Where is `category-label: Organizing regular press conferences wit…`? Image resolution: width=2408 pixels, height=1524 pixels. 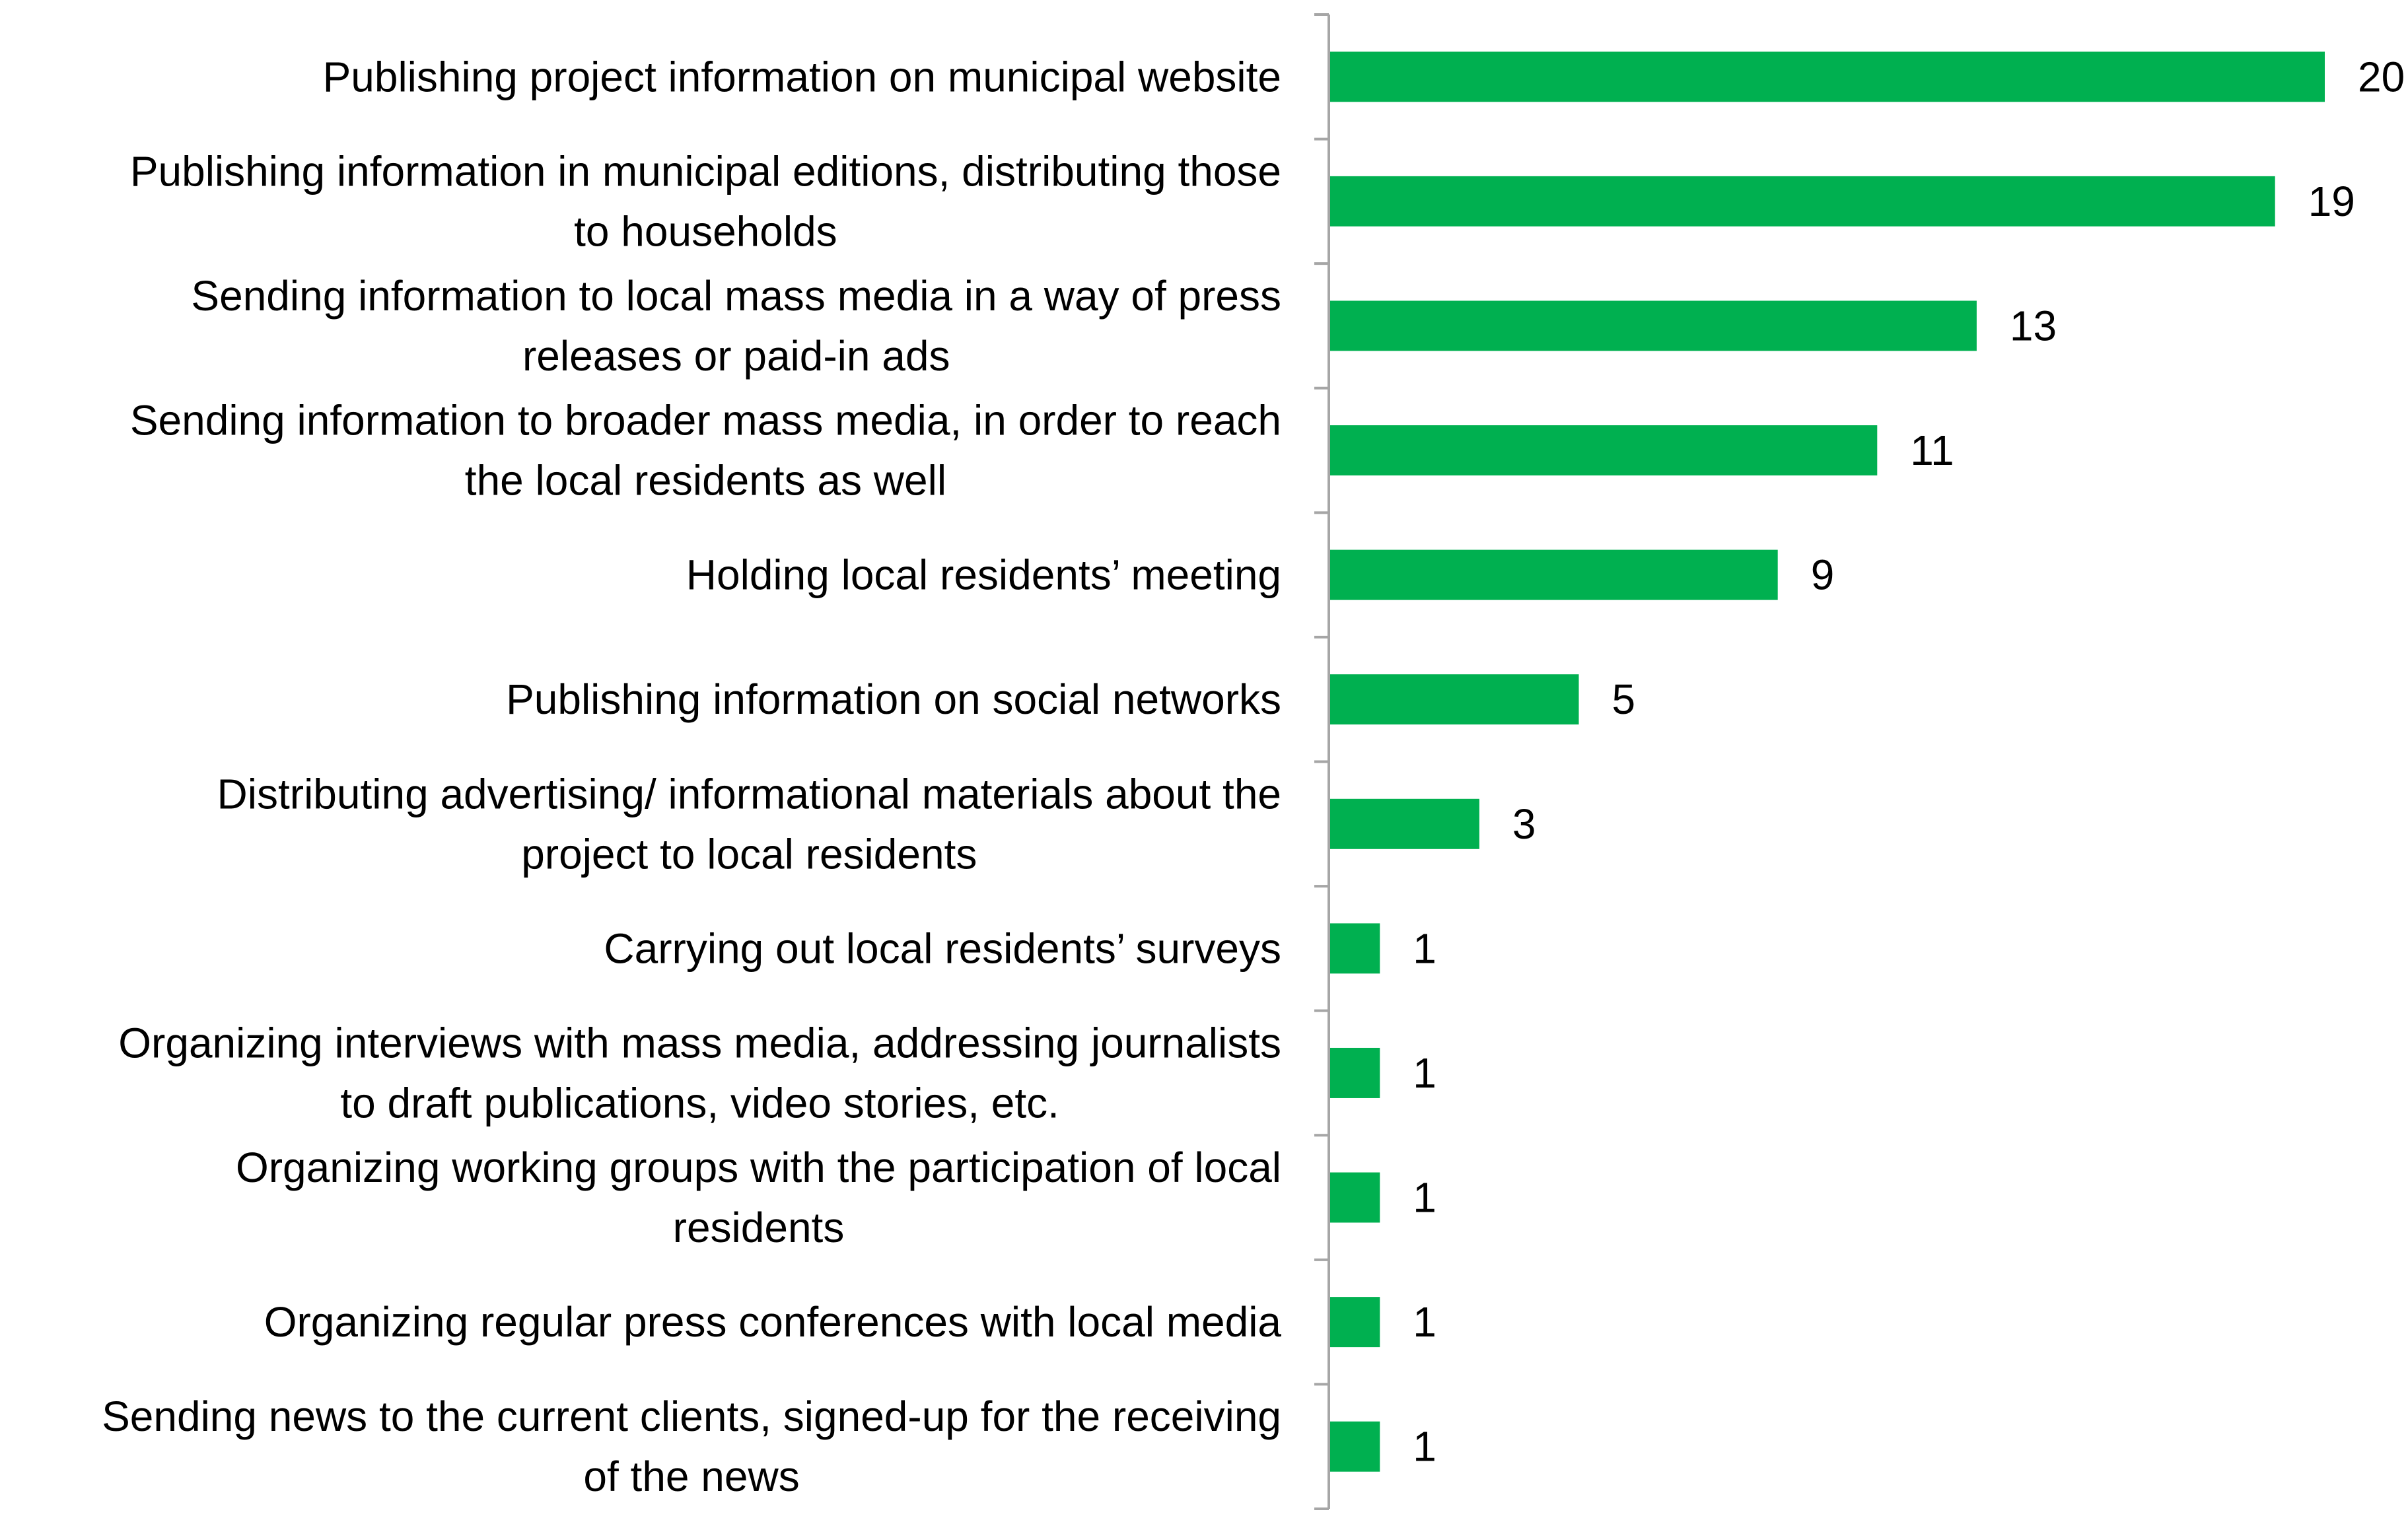 category-label: Organizing regular press conferences wit… is located at coordinates (773, 1322).